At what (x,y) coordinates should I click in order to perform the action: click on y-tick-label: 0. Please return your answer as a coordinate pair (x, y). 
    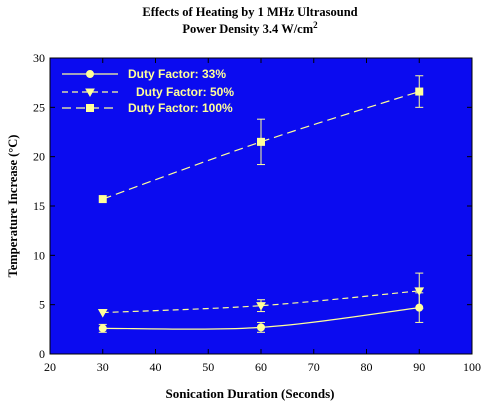
    Looking at the image, I should click on (42, 354).